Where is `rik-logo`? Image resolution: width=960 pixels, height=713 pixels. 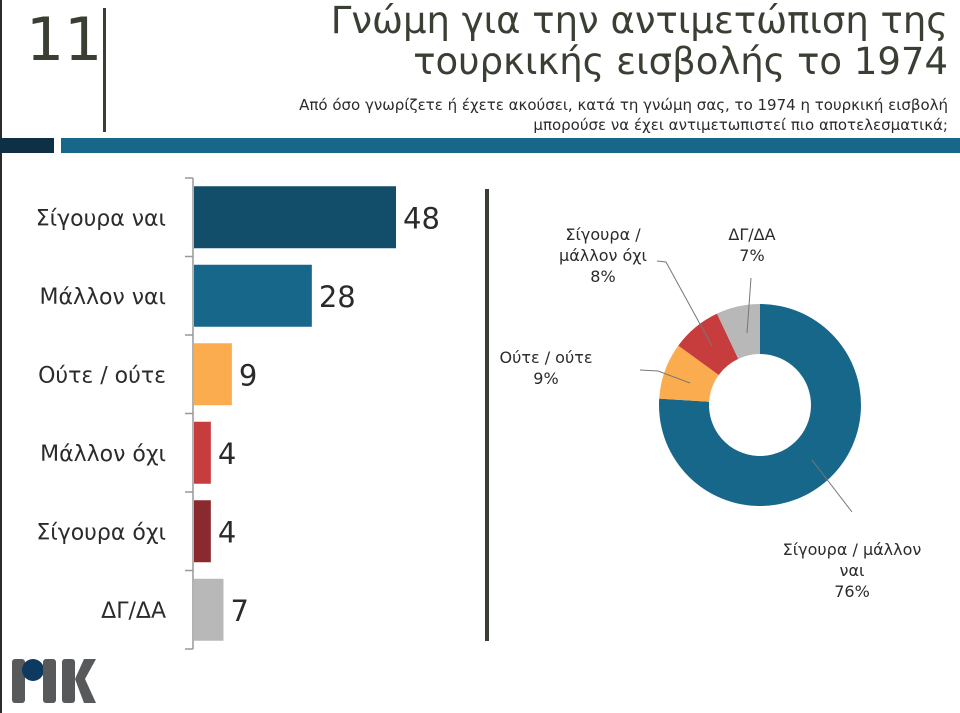
rik-logo is located at coordinates (54, 681).